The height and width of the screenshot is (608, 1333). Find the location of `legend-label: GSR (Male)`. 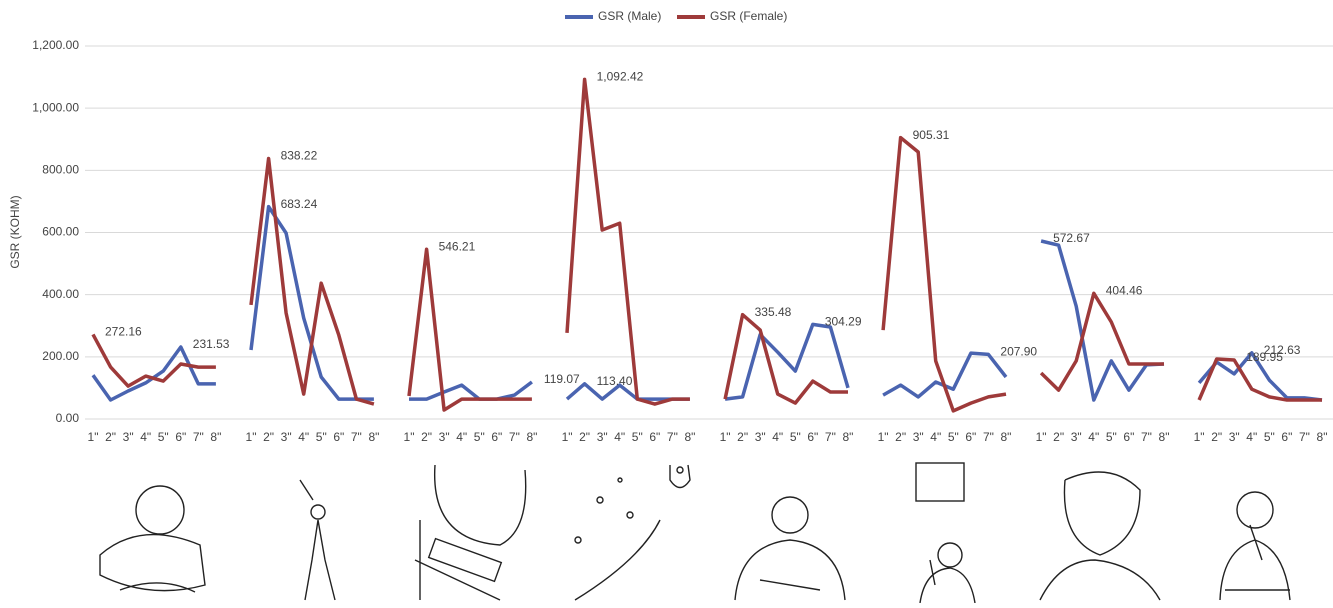

legend-label: GSR (Male) is located at coordinates (629, 16).